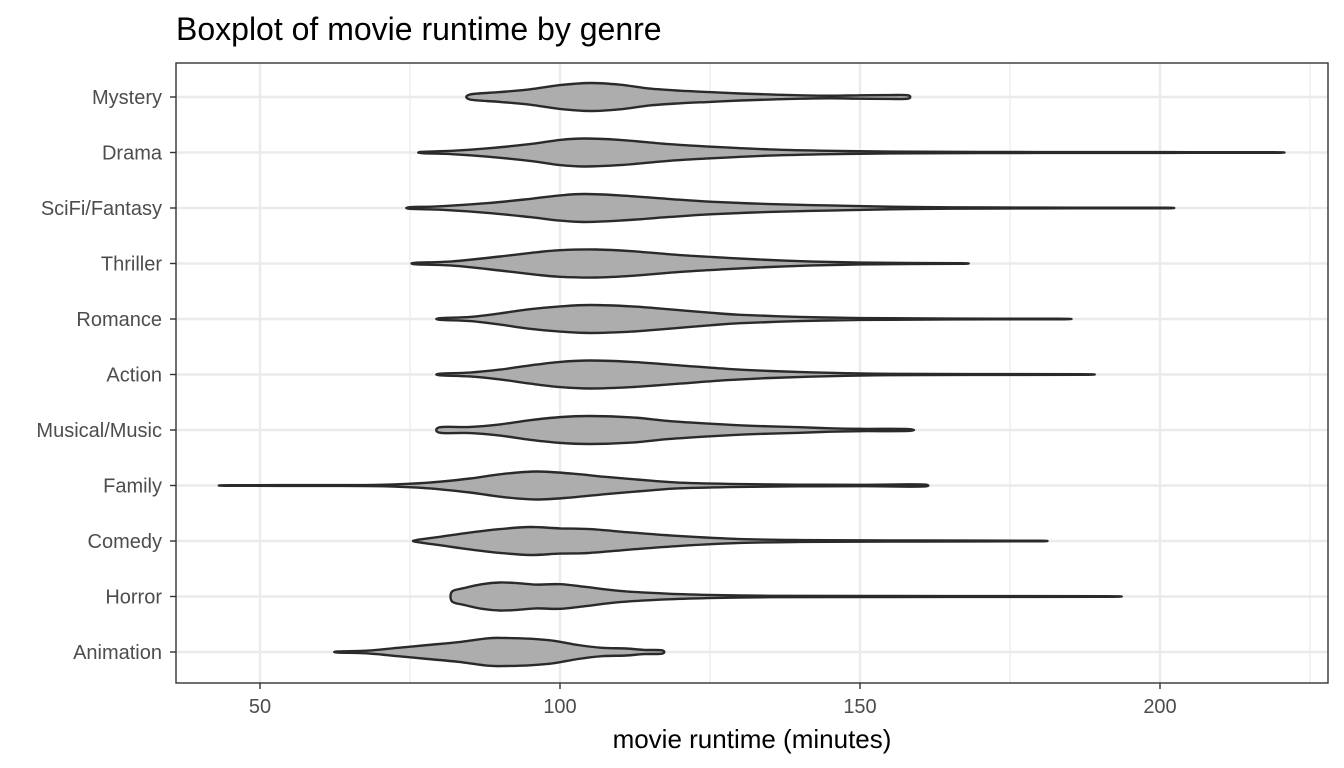  I want to click on y-tick-label: SciFi/Fantasy, so click(101, 209).